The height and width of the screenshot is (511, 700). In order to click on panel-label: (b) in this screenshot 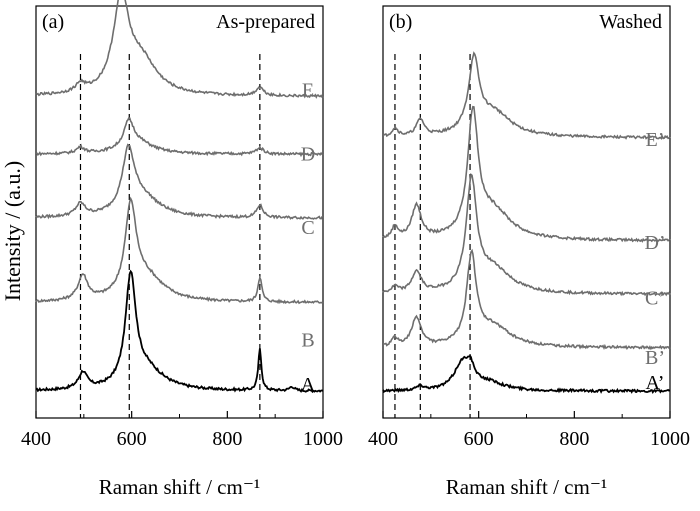, I will do `click(400, 22)`.